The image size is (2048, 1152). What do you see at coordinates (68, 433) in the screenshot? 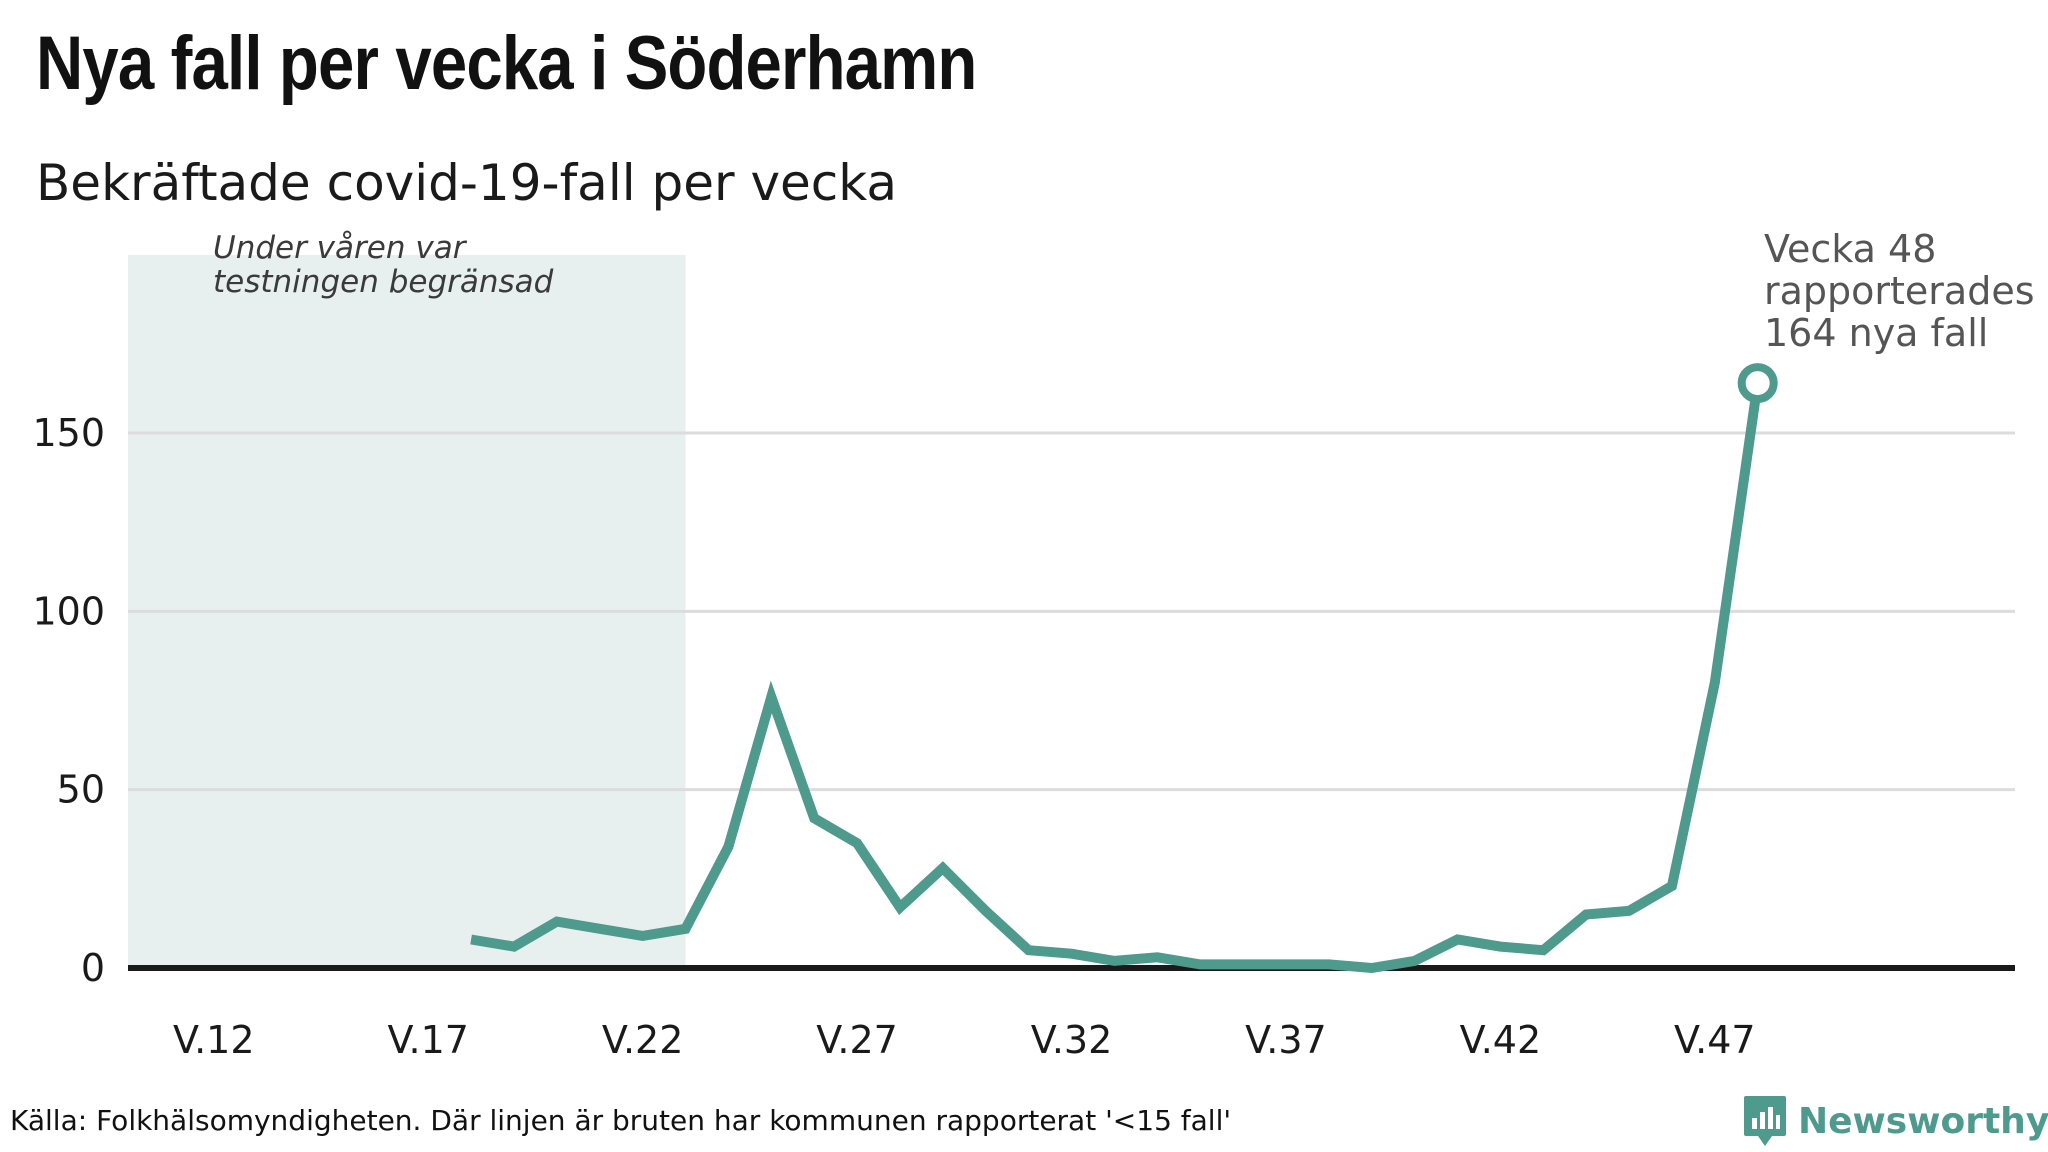
I see `y-tick-label: 150` at bounding box center [68, 433].